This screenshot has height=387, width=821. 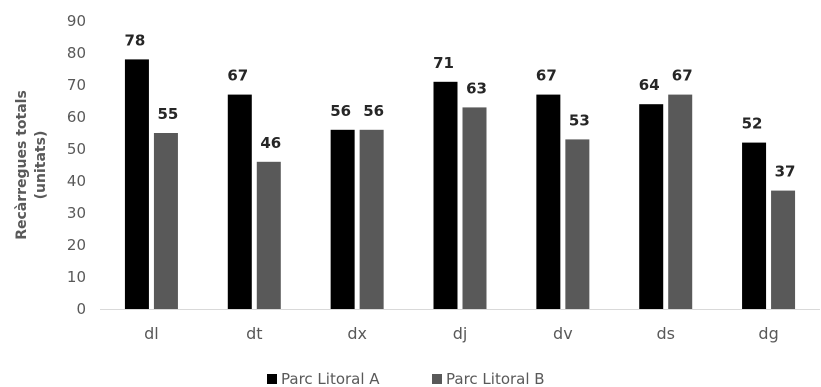 What do you see at coordinates (754, 225) in the screenshot?
I see `bar-series-a-dg` at bounding box center [754, 225].